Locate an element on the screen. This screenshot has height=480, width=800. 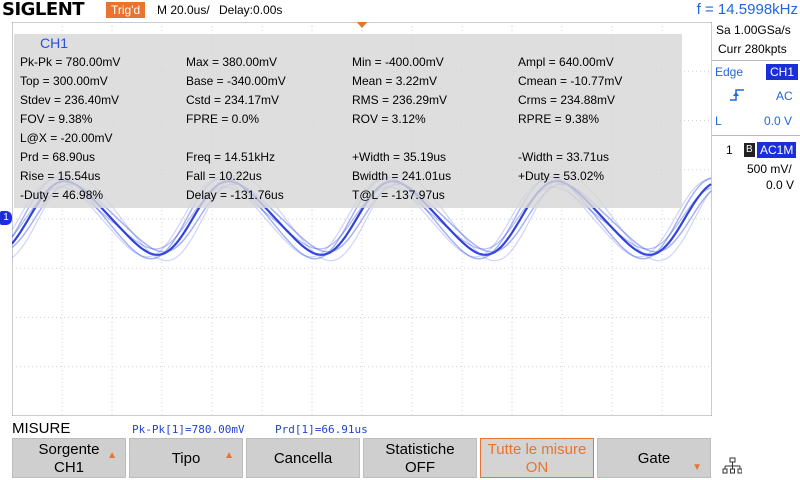
measurement-value: Fall = 10.22us is located at coordinates (224, 176).